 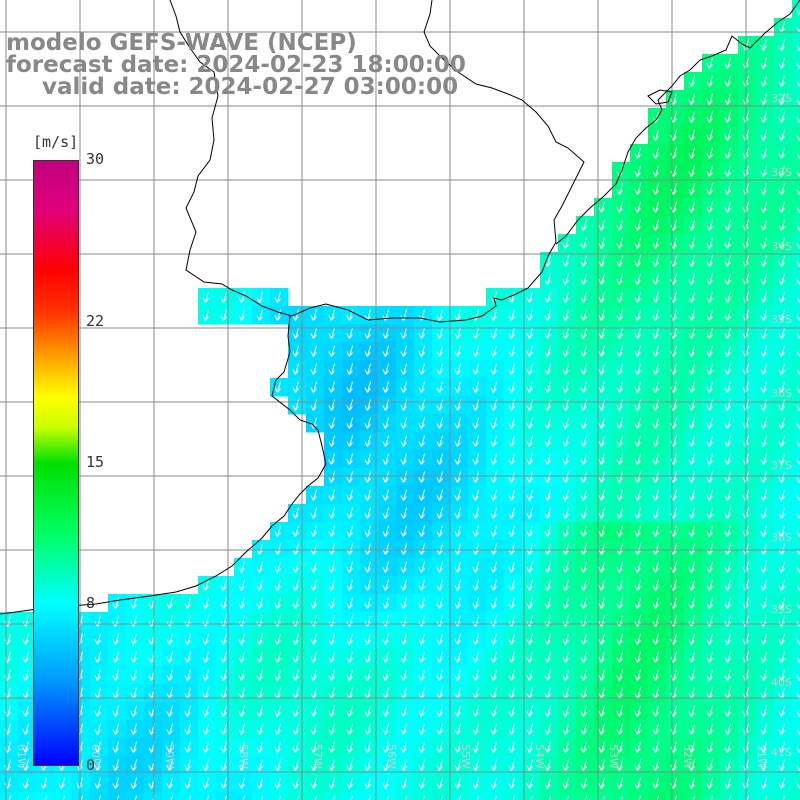 I want to click on lagoon-outline, so click(x=660, y=97).